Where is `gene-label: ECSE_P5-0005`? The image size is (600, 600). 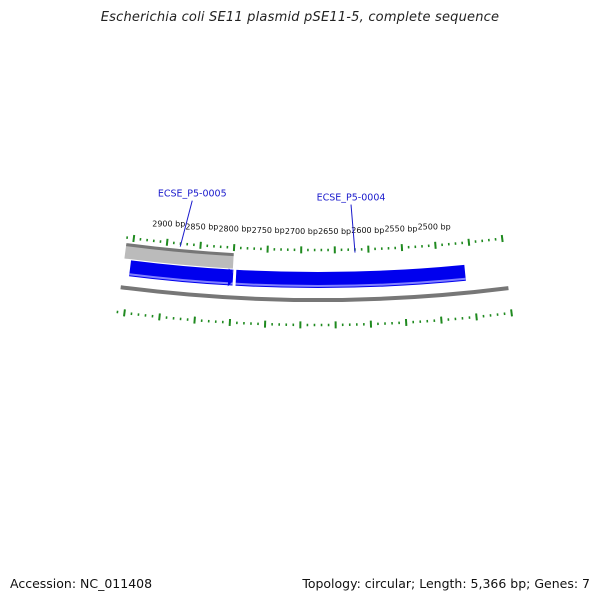
gene-label: ECSE_P5-0005 is located at coordinates (192, 194).